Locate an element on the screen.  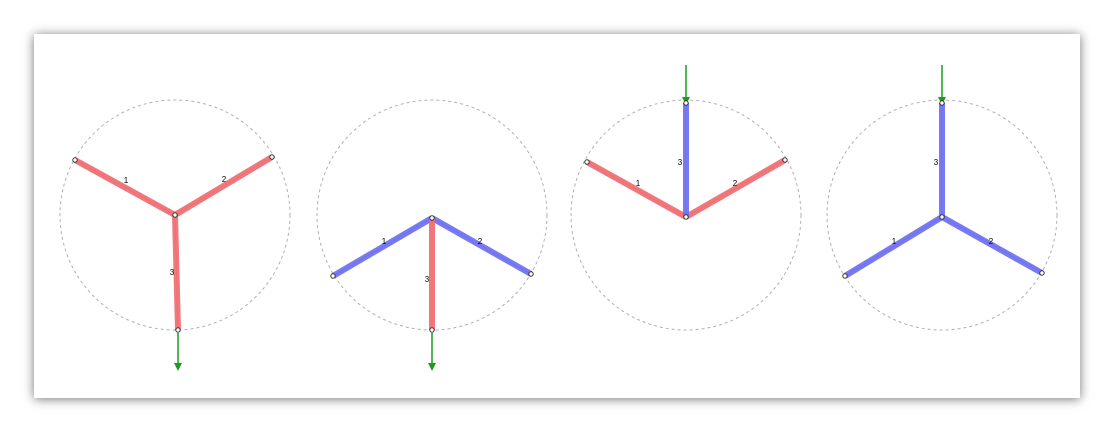
bar-3-centerline is located at coordinates (176, 272).